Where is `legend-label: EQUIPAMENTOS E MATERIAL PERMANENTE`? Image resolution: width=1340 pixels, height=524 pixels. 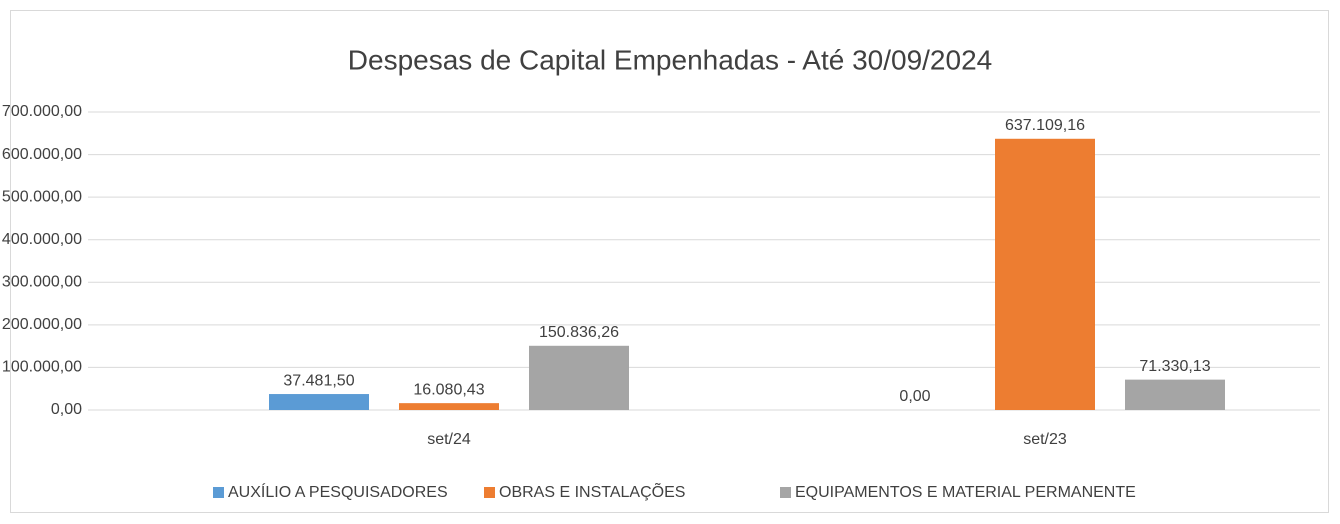 legend-label: EQUIPAMENTOS E MATERIAL PERMANENTE is located at coordinates (965, 492).